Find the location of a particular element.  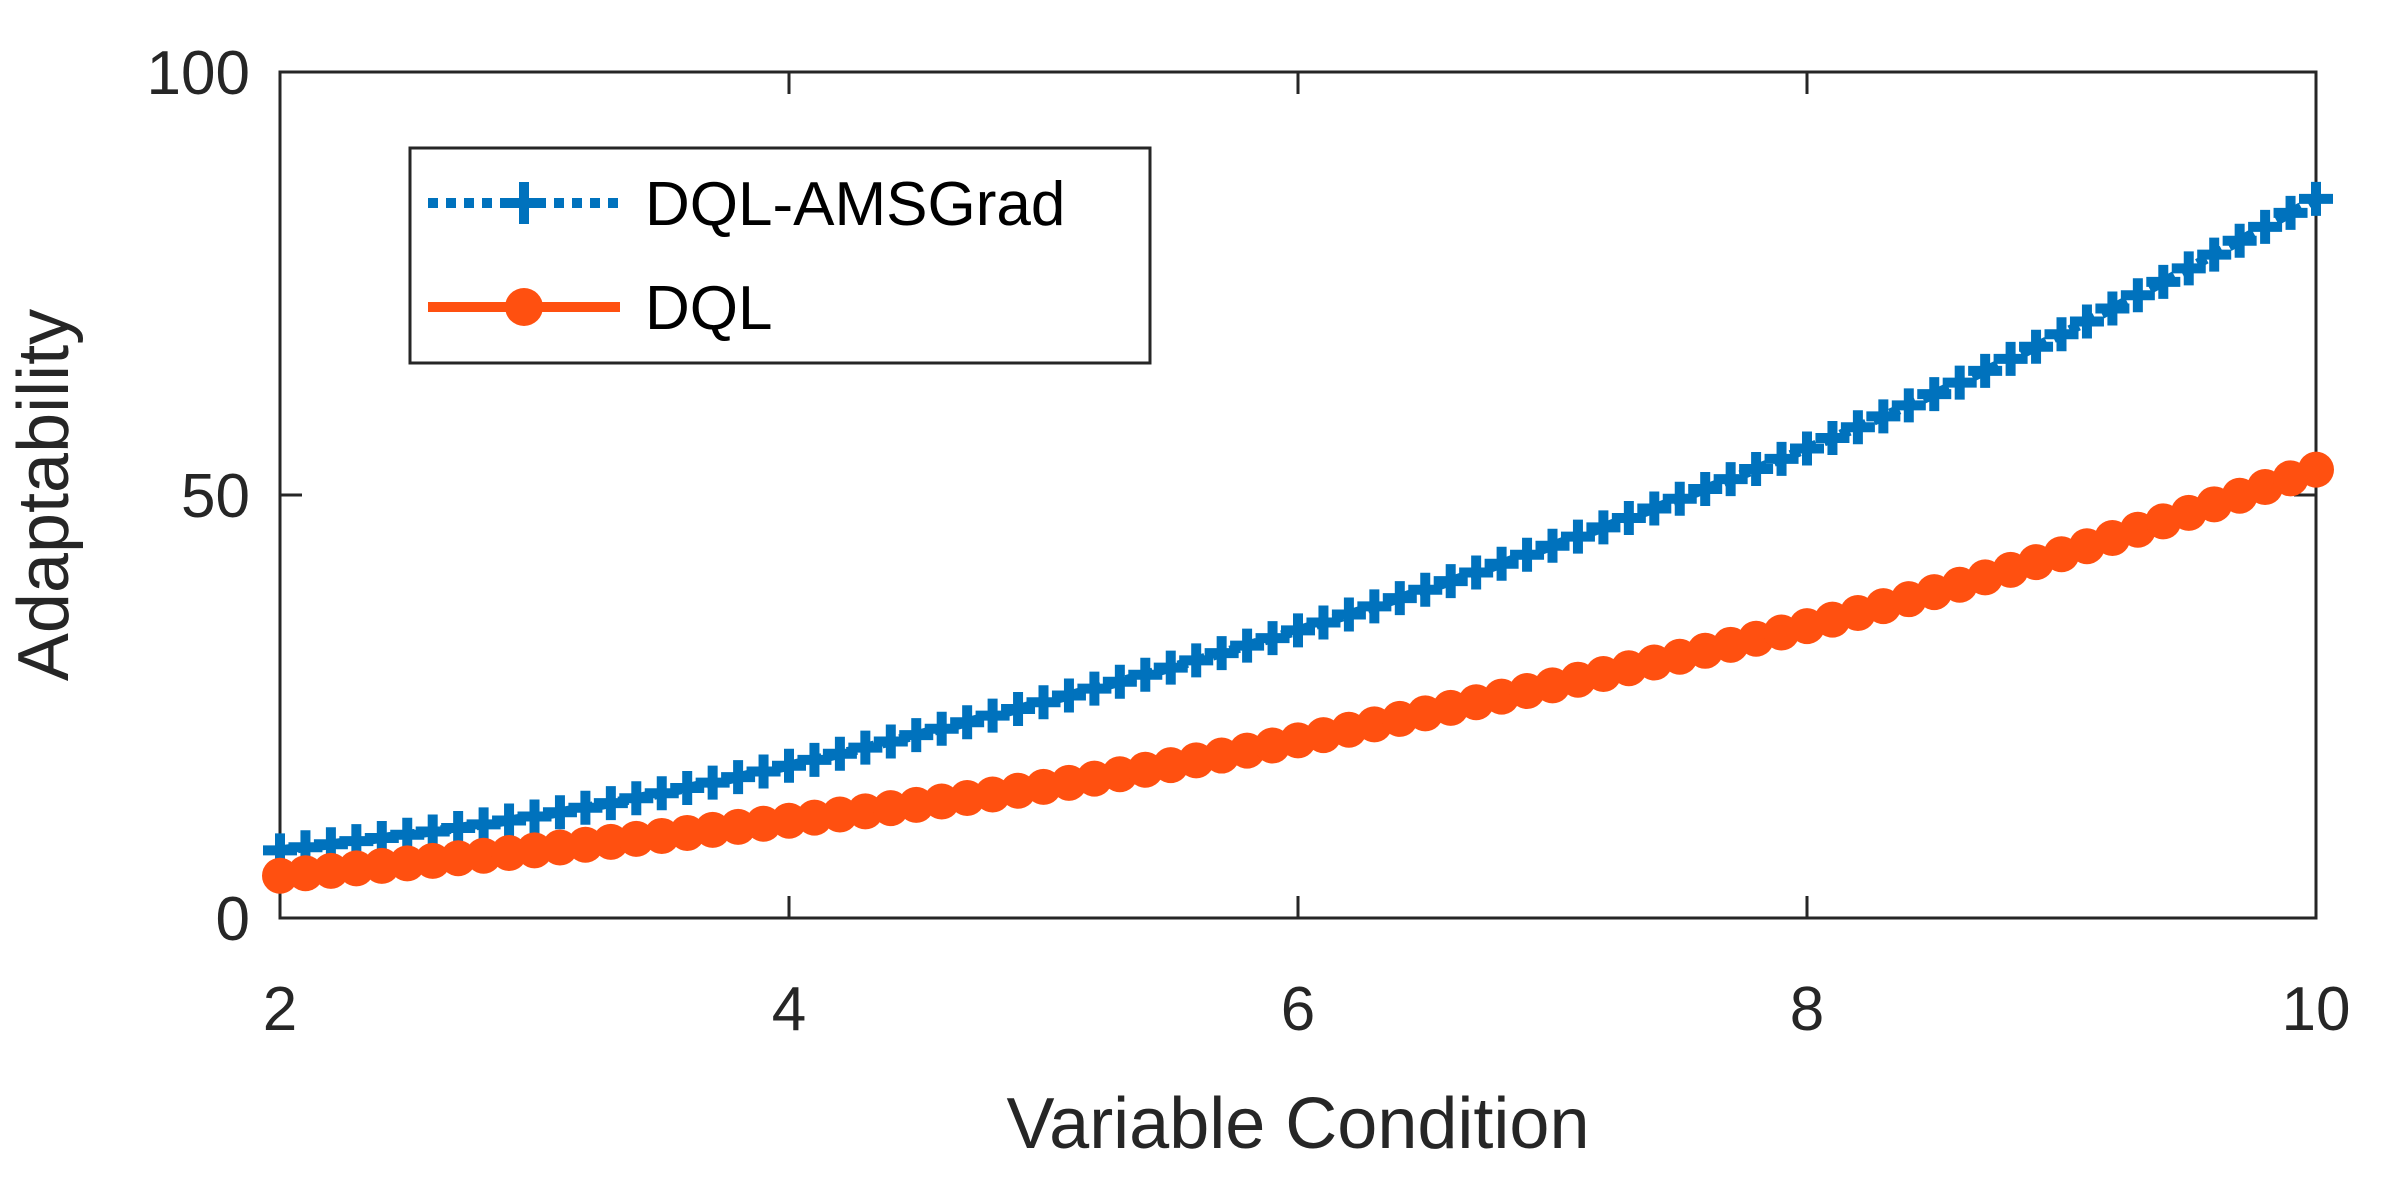

x-tick-labels: 2 4 6 8 10 is located at coordinates (1307, 1009).